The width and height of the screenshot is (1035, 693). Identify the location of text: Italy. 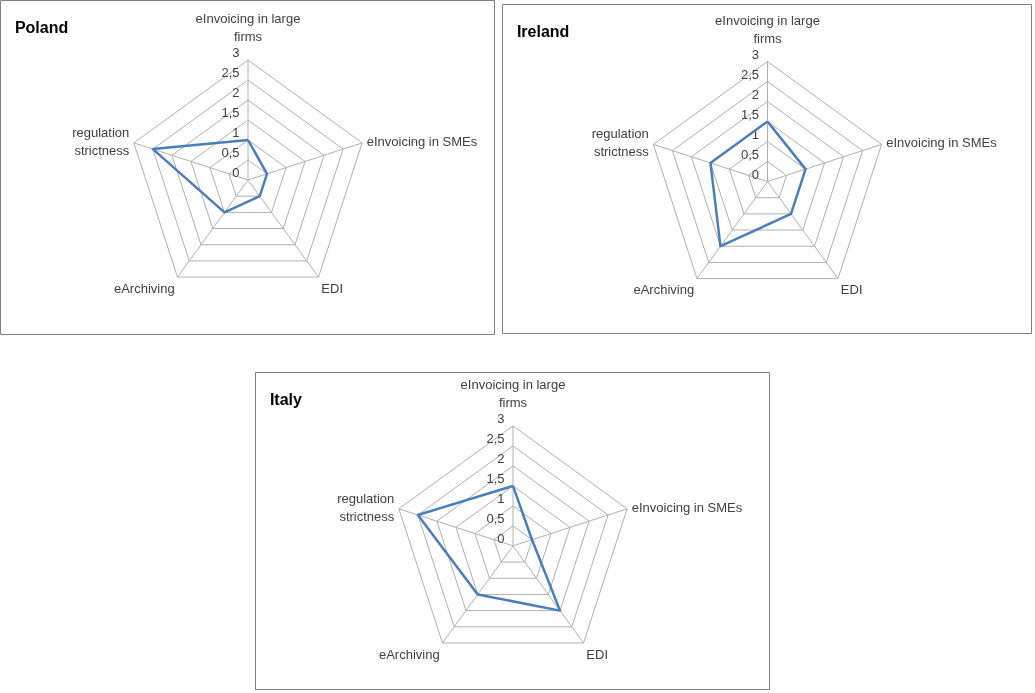
(286, 399).